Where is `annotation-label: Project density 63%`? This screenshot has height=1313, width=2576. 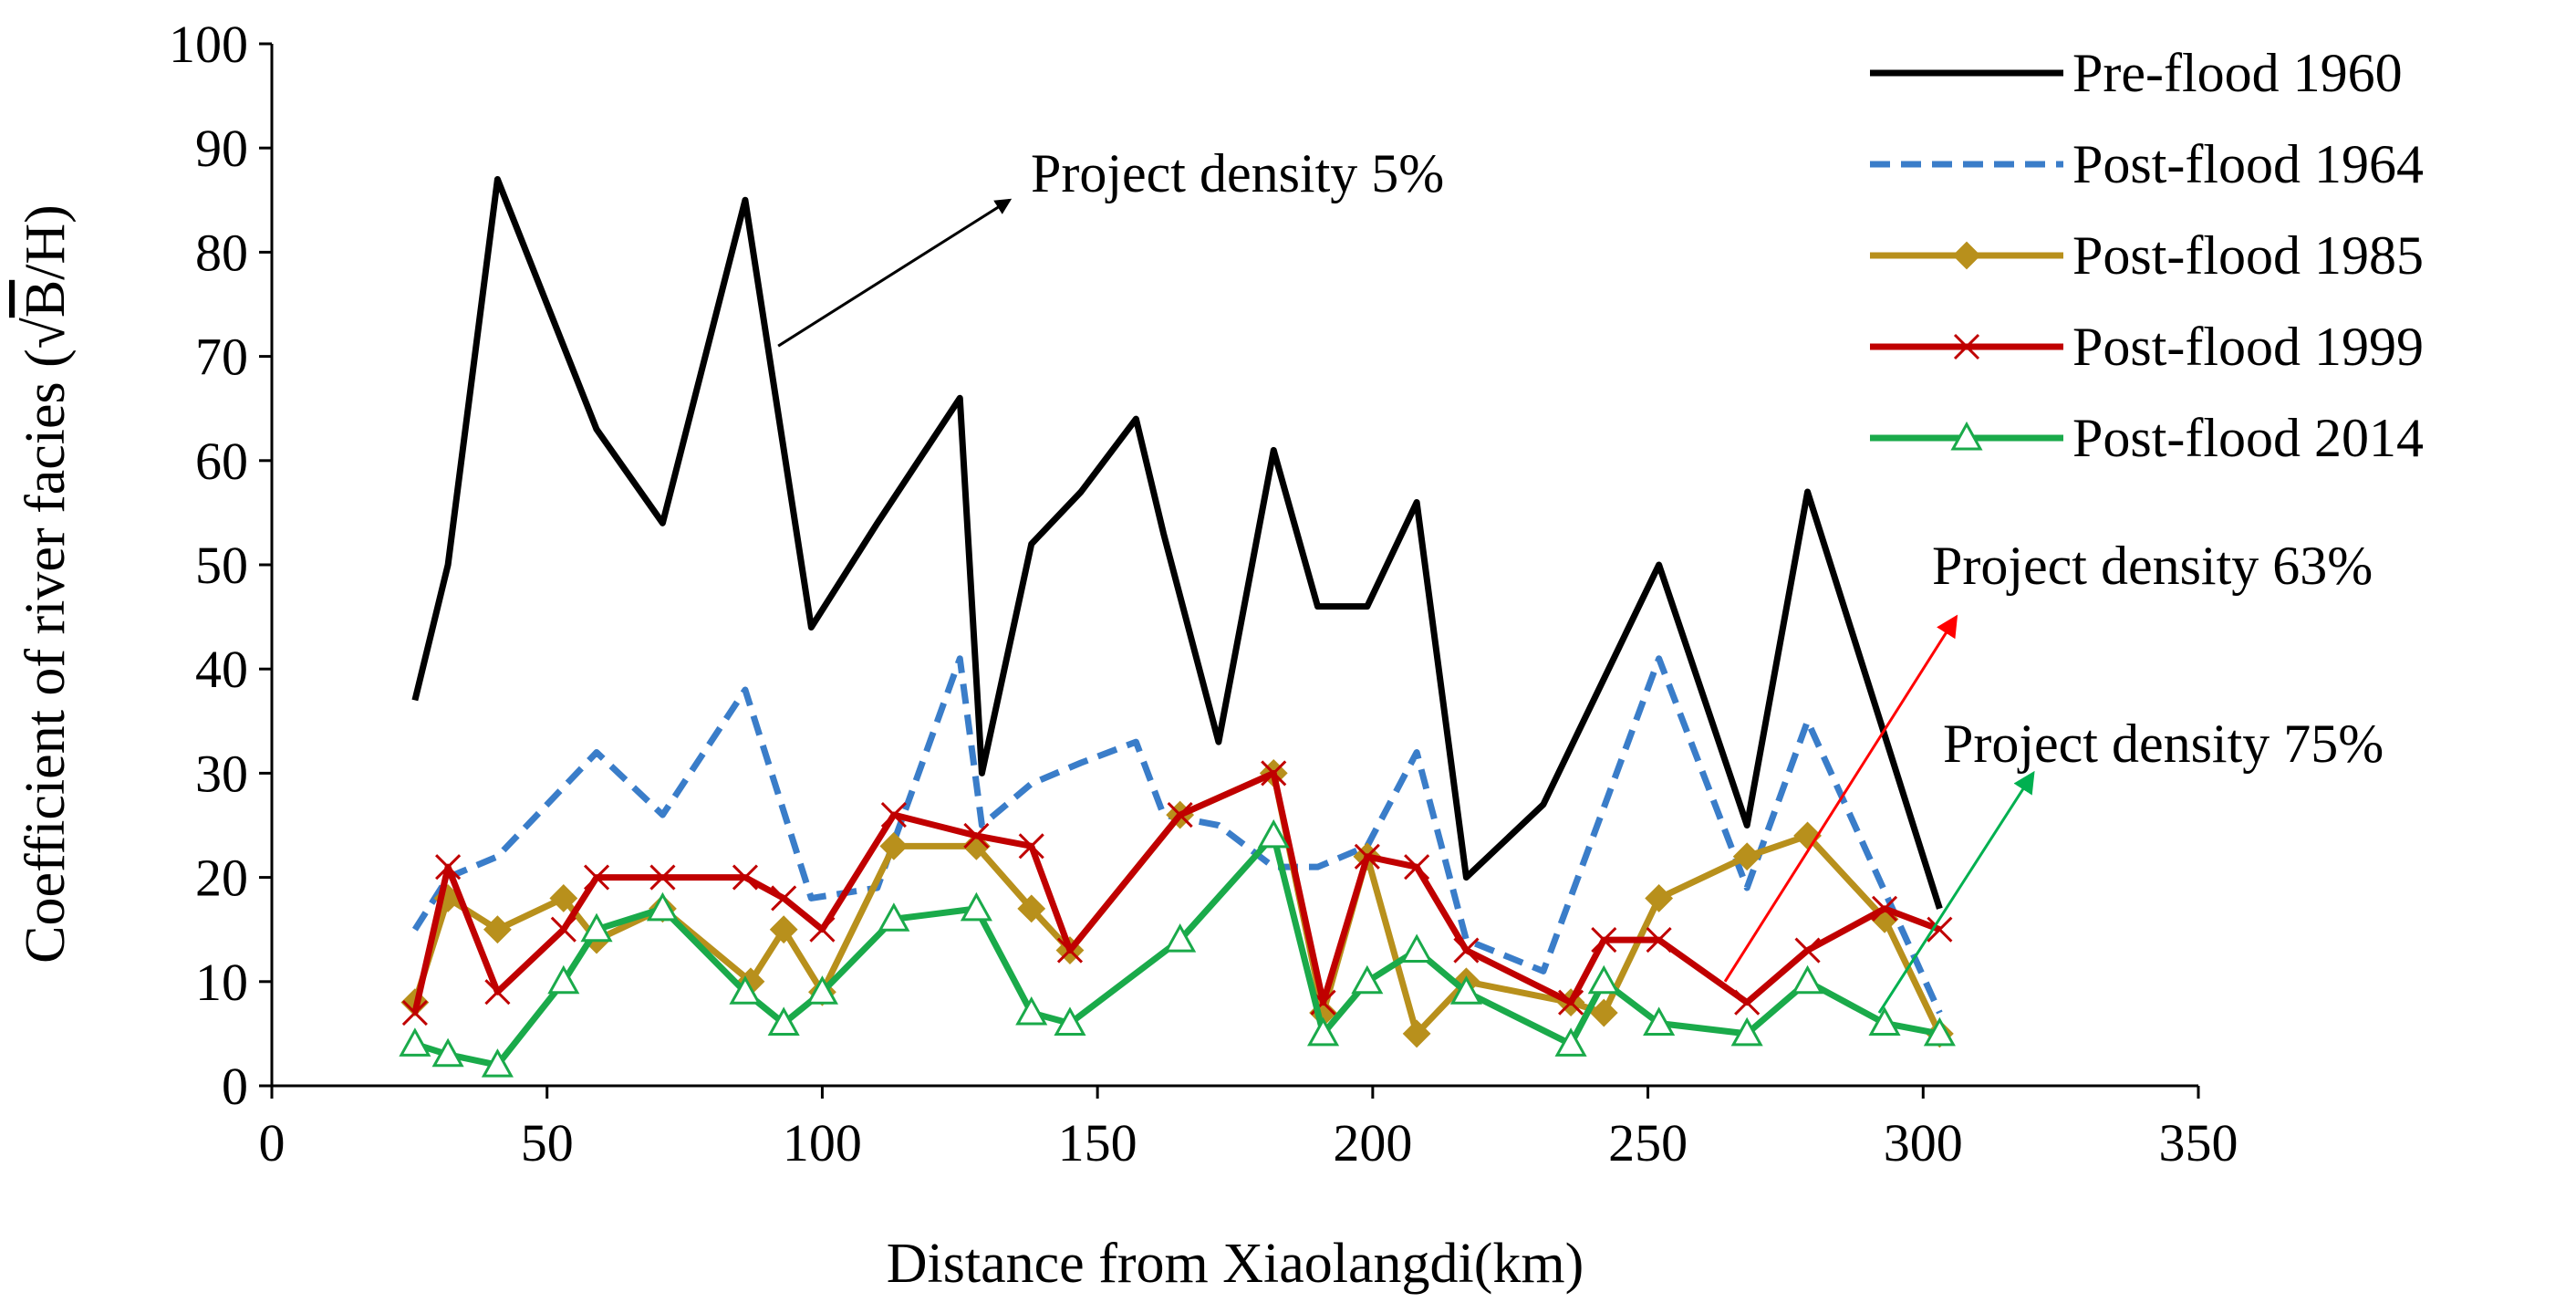
annotation-label: Project density 63% is located at coordinates (2153, 566).